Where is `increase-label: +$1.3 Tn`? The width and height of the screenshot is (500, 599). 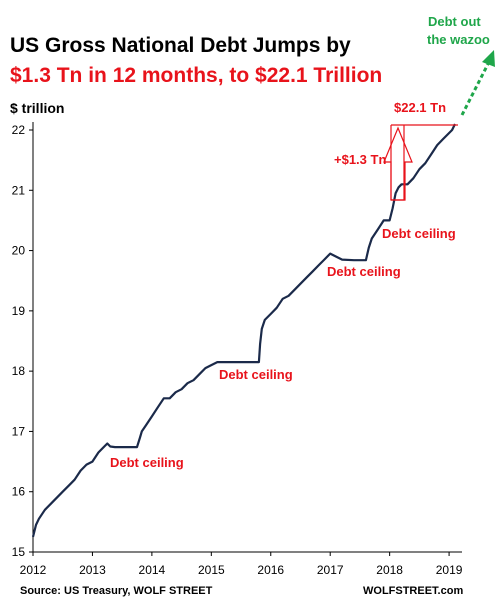
increase-label: +$1.3 Tn is located at coordinates (360, 159).